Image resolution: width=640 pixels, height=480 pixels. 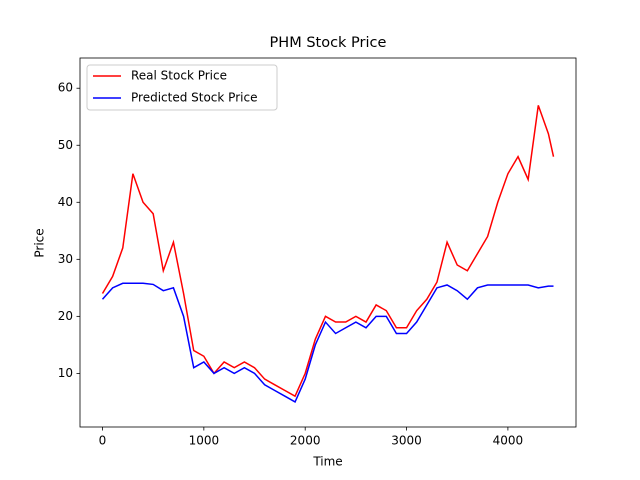 I want to click on legend-frame, so click(x=182, y=87).